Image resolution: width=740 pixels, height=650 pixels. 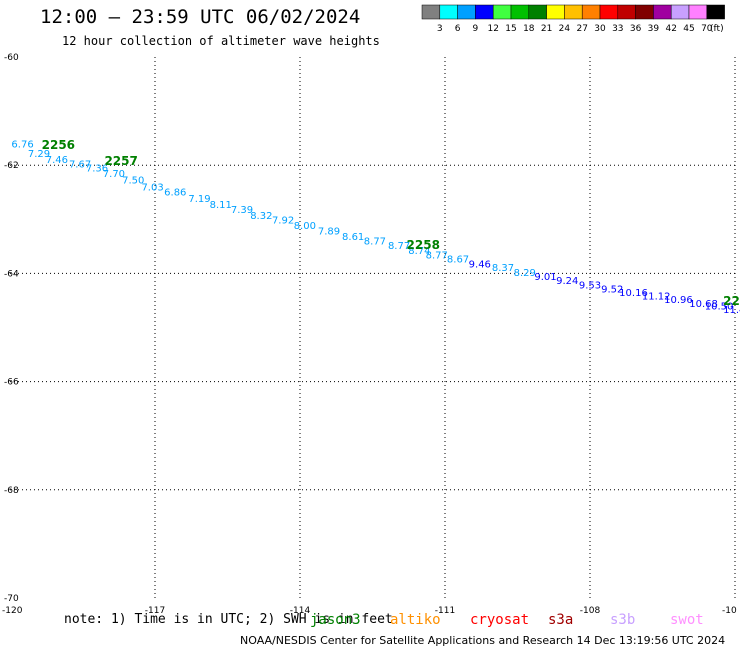 I want to click on satellite-legend-item: jason3, so click(x=335, y=620).